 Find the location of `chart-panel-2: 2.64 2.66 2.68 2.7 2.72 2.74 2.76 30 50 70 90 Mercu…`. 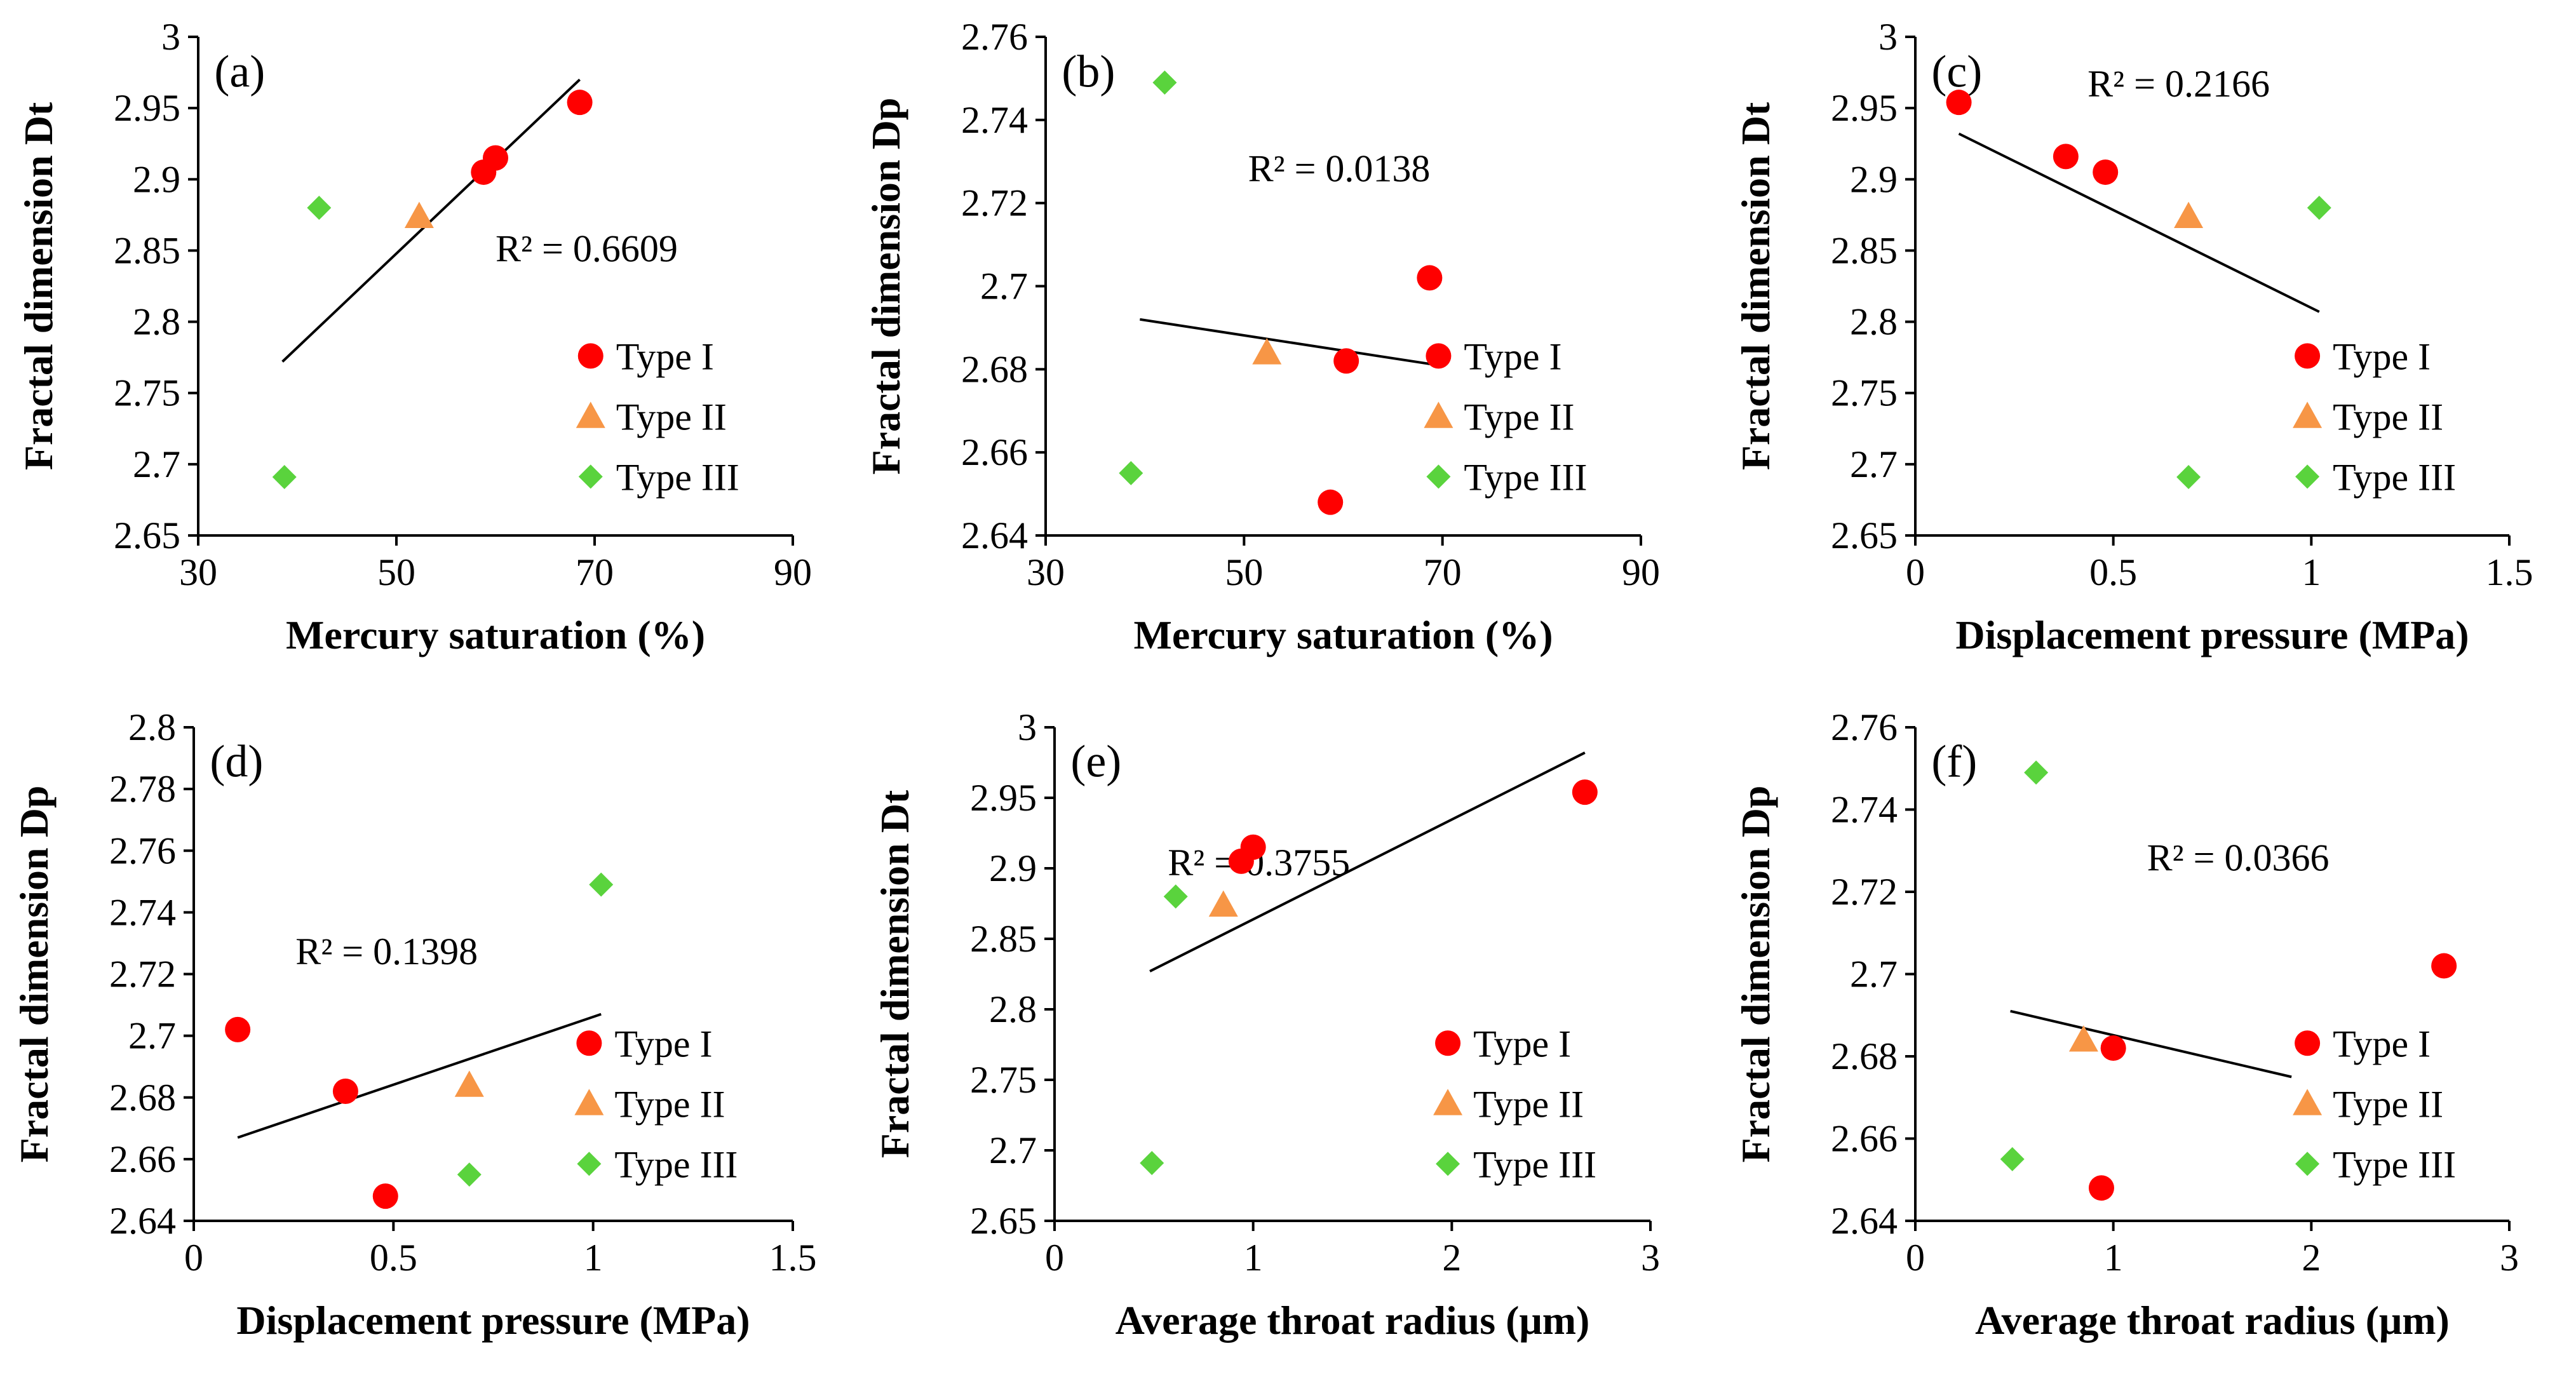

chart-panel-2: 2.64 2.66 2.68 2.7 2.72 2.74 2.76 30 50 70 90 Mercu… is located at coordinates (1261, 336).